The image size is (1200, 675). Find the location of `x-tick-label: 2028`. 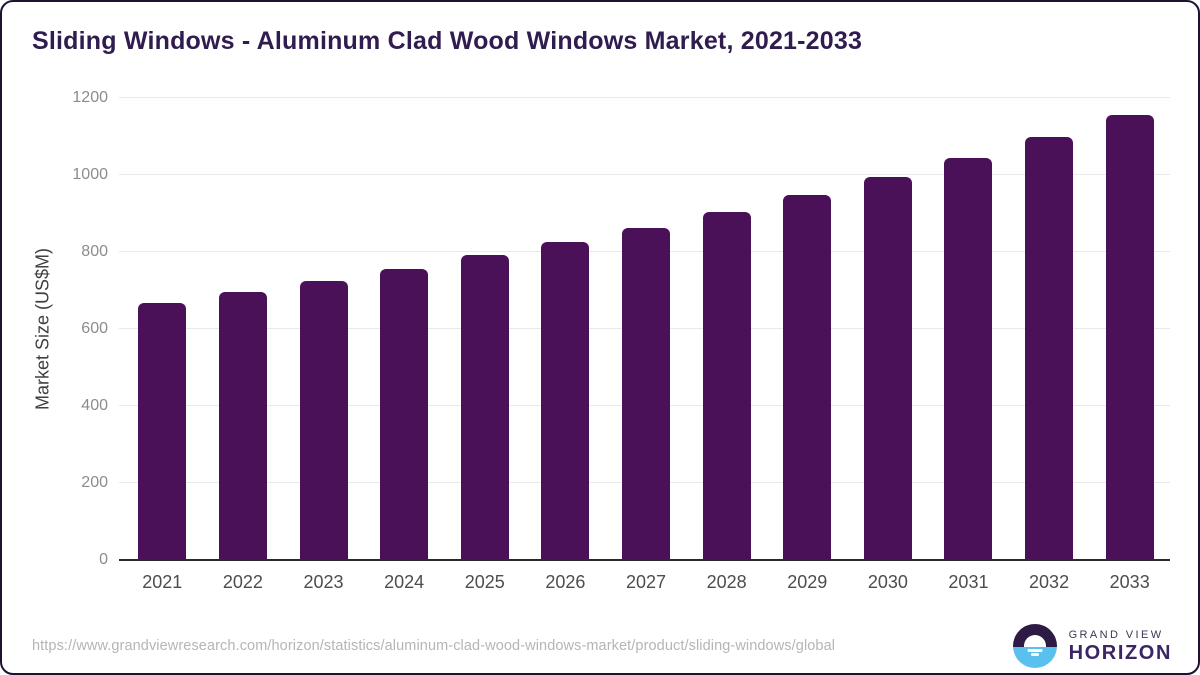

x-tick-label: 2028 is located at coordinates (726, 582).